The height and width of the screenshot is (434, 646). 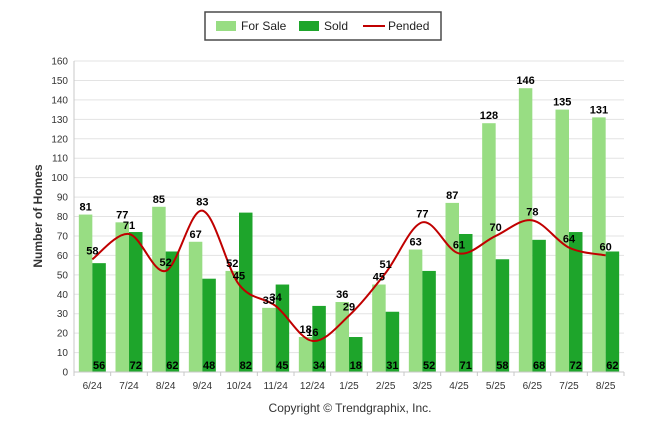 What do you see at coordinates (336, 26) in the screenshot?
I see `legend-label-sold: Sold` at bounding box center [336, 26].